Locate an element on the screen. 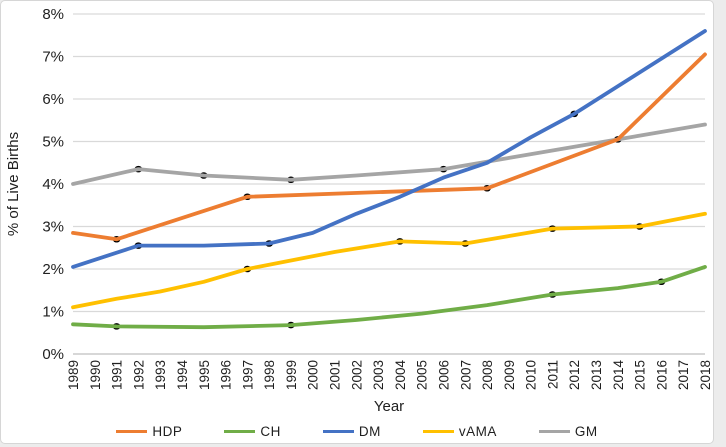  legend-item-CH: CH is located at coordinates (252, 431).